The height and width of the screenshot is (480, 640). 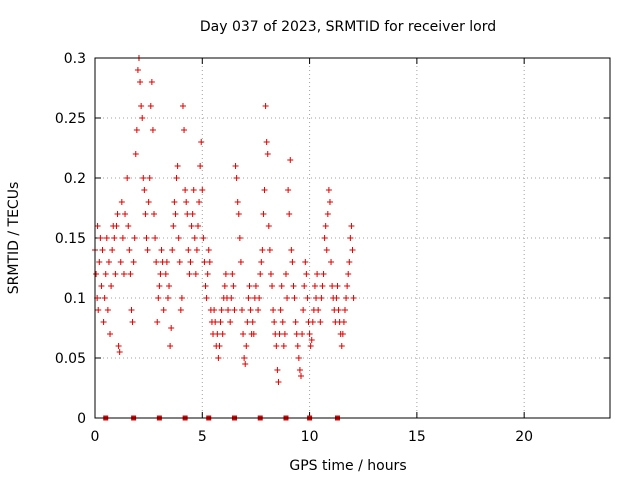 What do you see at coordinates (75, 59) in the screenshot?
I see `y-tick-label: 0.3` at bounding box center [75, 59].